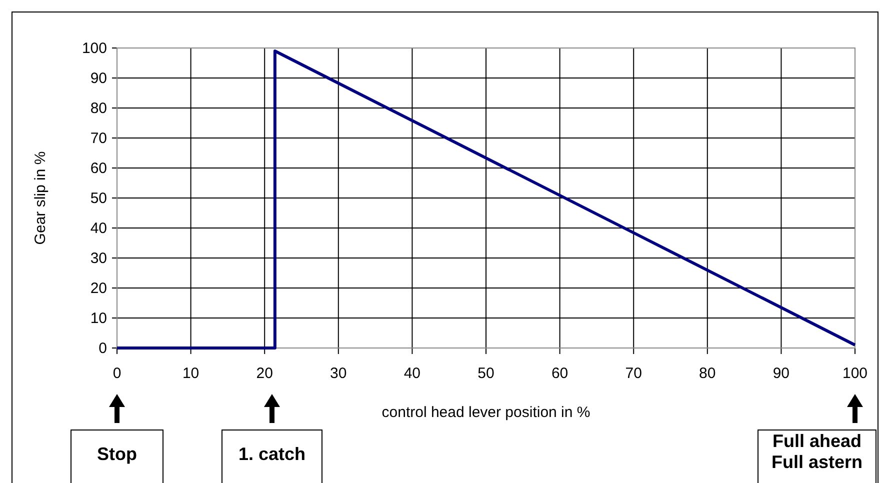 The width and height of the screenshot is (880, 483). What do you see at coordinates (98, 318) in the screenshot?
I see `y-tick-label: 10` at bounding box center [98, 318].